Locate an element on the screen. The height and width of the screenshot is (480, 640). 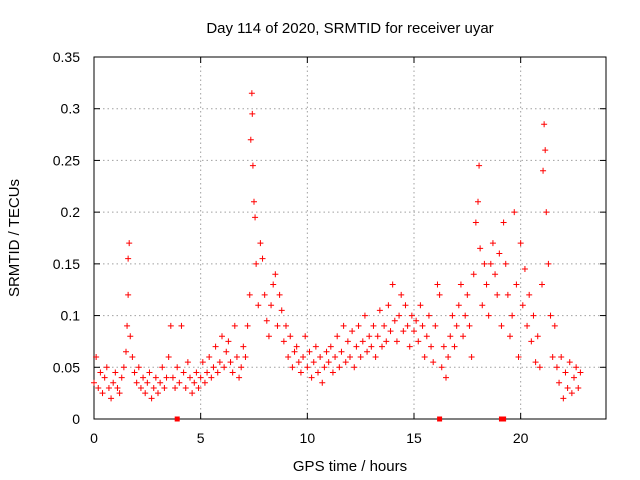
y-tick-label: 0 is located at coordinates (76, 419).